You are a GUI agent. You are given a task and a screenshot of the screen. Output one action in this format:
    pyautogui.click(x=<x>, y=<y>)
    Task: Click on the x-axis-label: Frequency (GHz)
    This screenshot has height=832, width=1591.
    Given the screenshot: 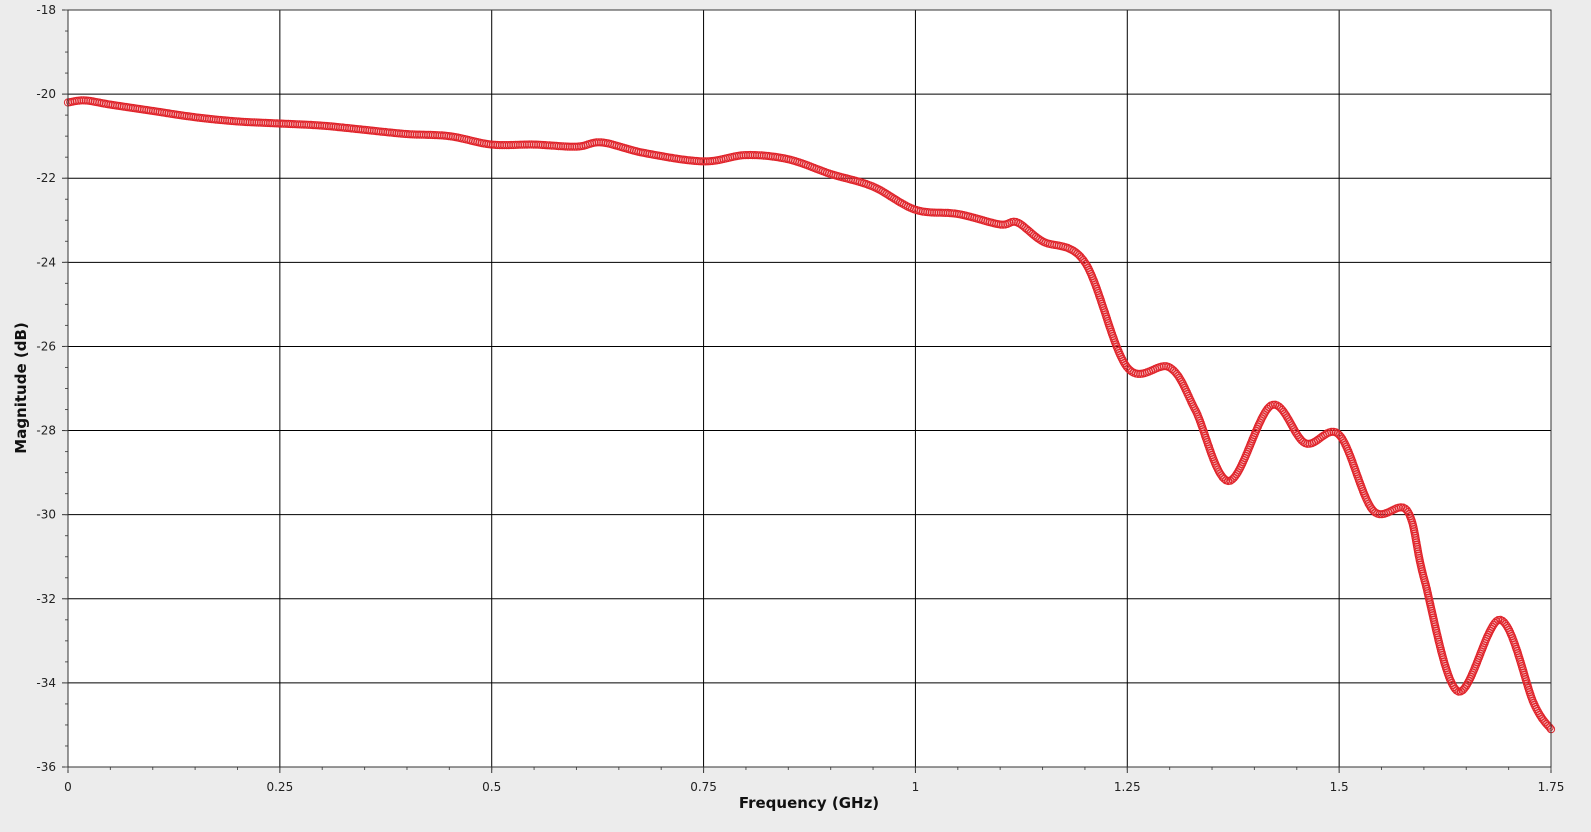 What is the action you would take?
    pyautogui.click(x=809, y=803)
    